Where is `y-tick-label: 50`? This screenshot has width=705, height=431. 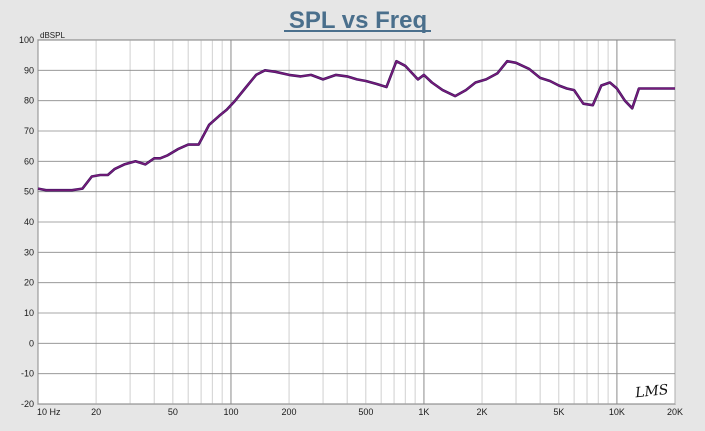 y-tick-label: 50 is located at coordinates (29, 192).